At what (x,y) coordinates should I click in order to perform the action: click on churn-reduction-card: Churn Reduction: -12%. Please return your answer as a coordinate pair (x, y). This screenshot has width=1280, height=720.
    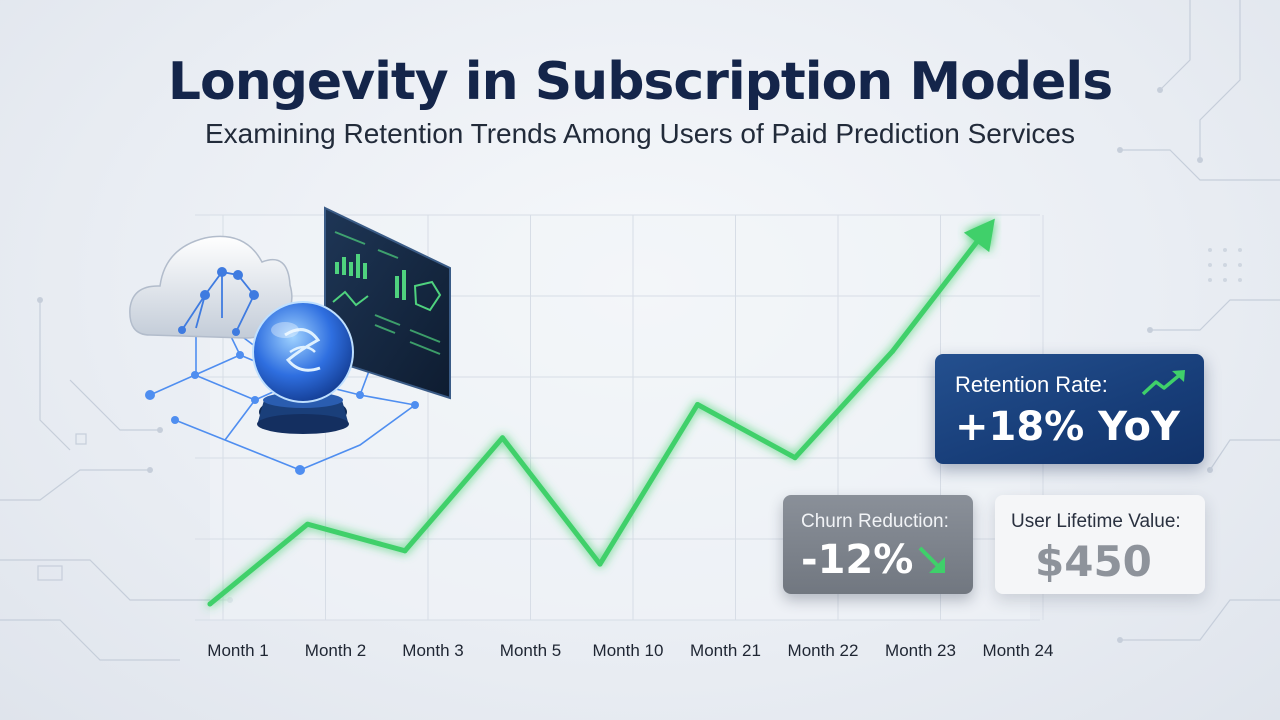
    Looking at the image, I should click on (878, 544).